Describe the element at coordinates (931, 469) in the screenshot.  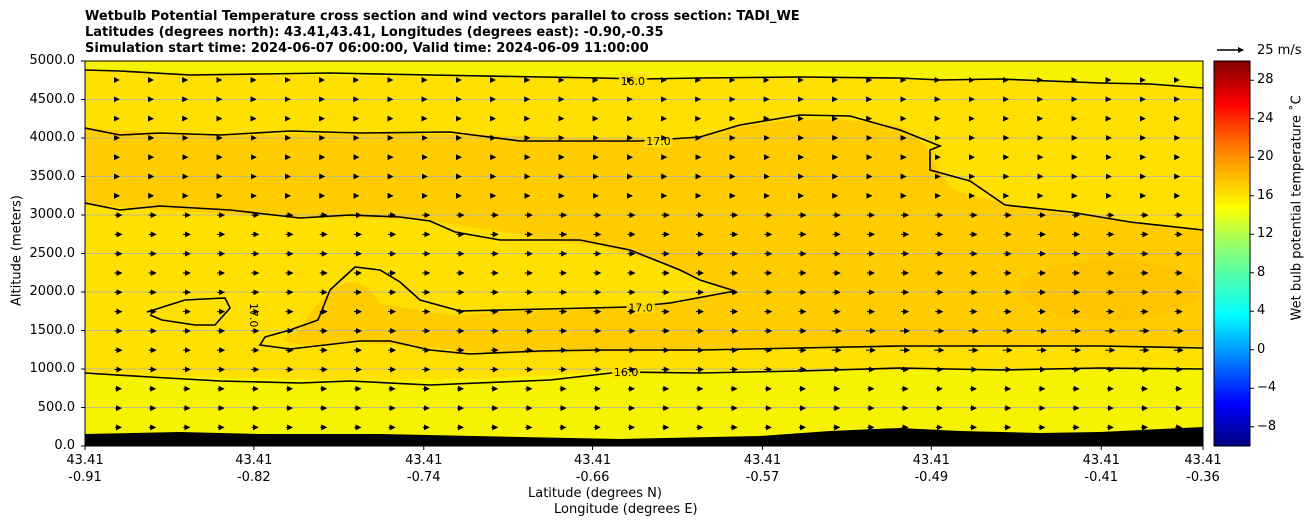
I see `x-tick-label: 43.41 -0.49` at that location.